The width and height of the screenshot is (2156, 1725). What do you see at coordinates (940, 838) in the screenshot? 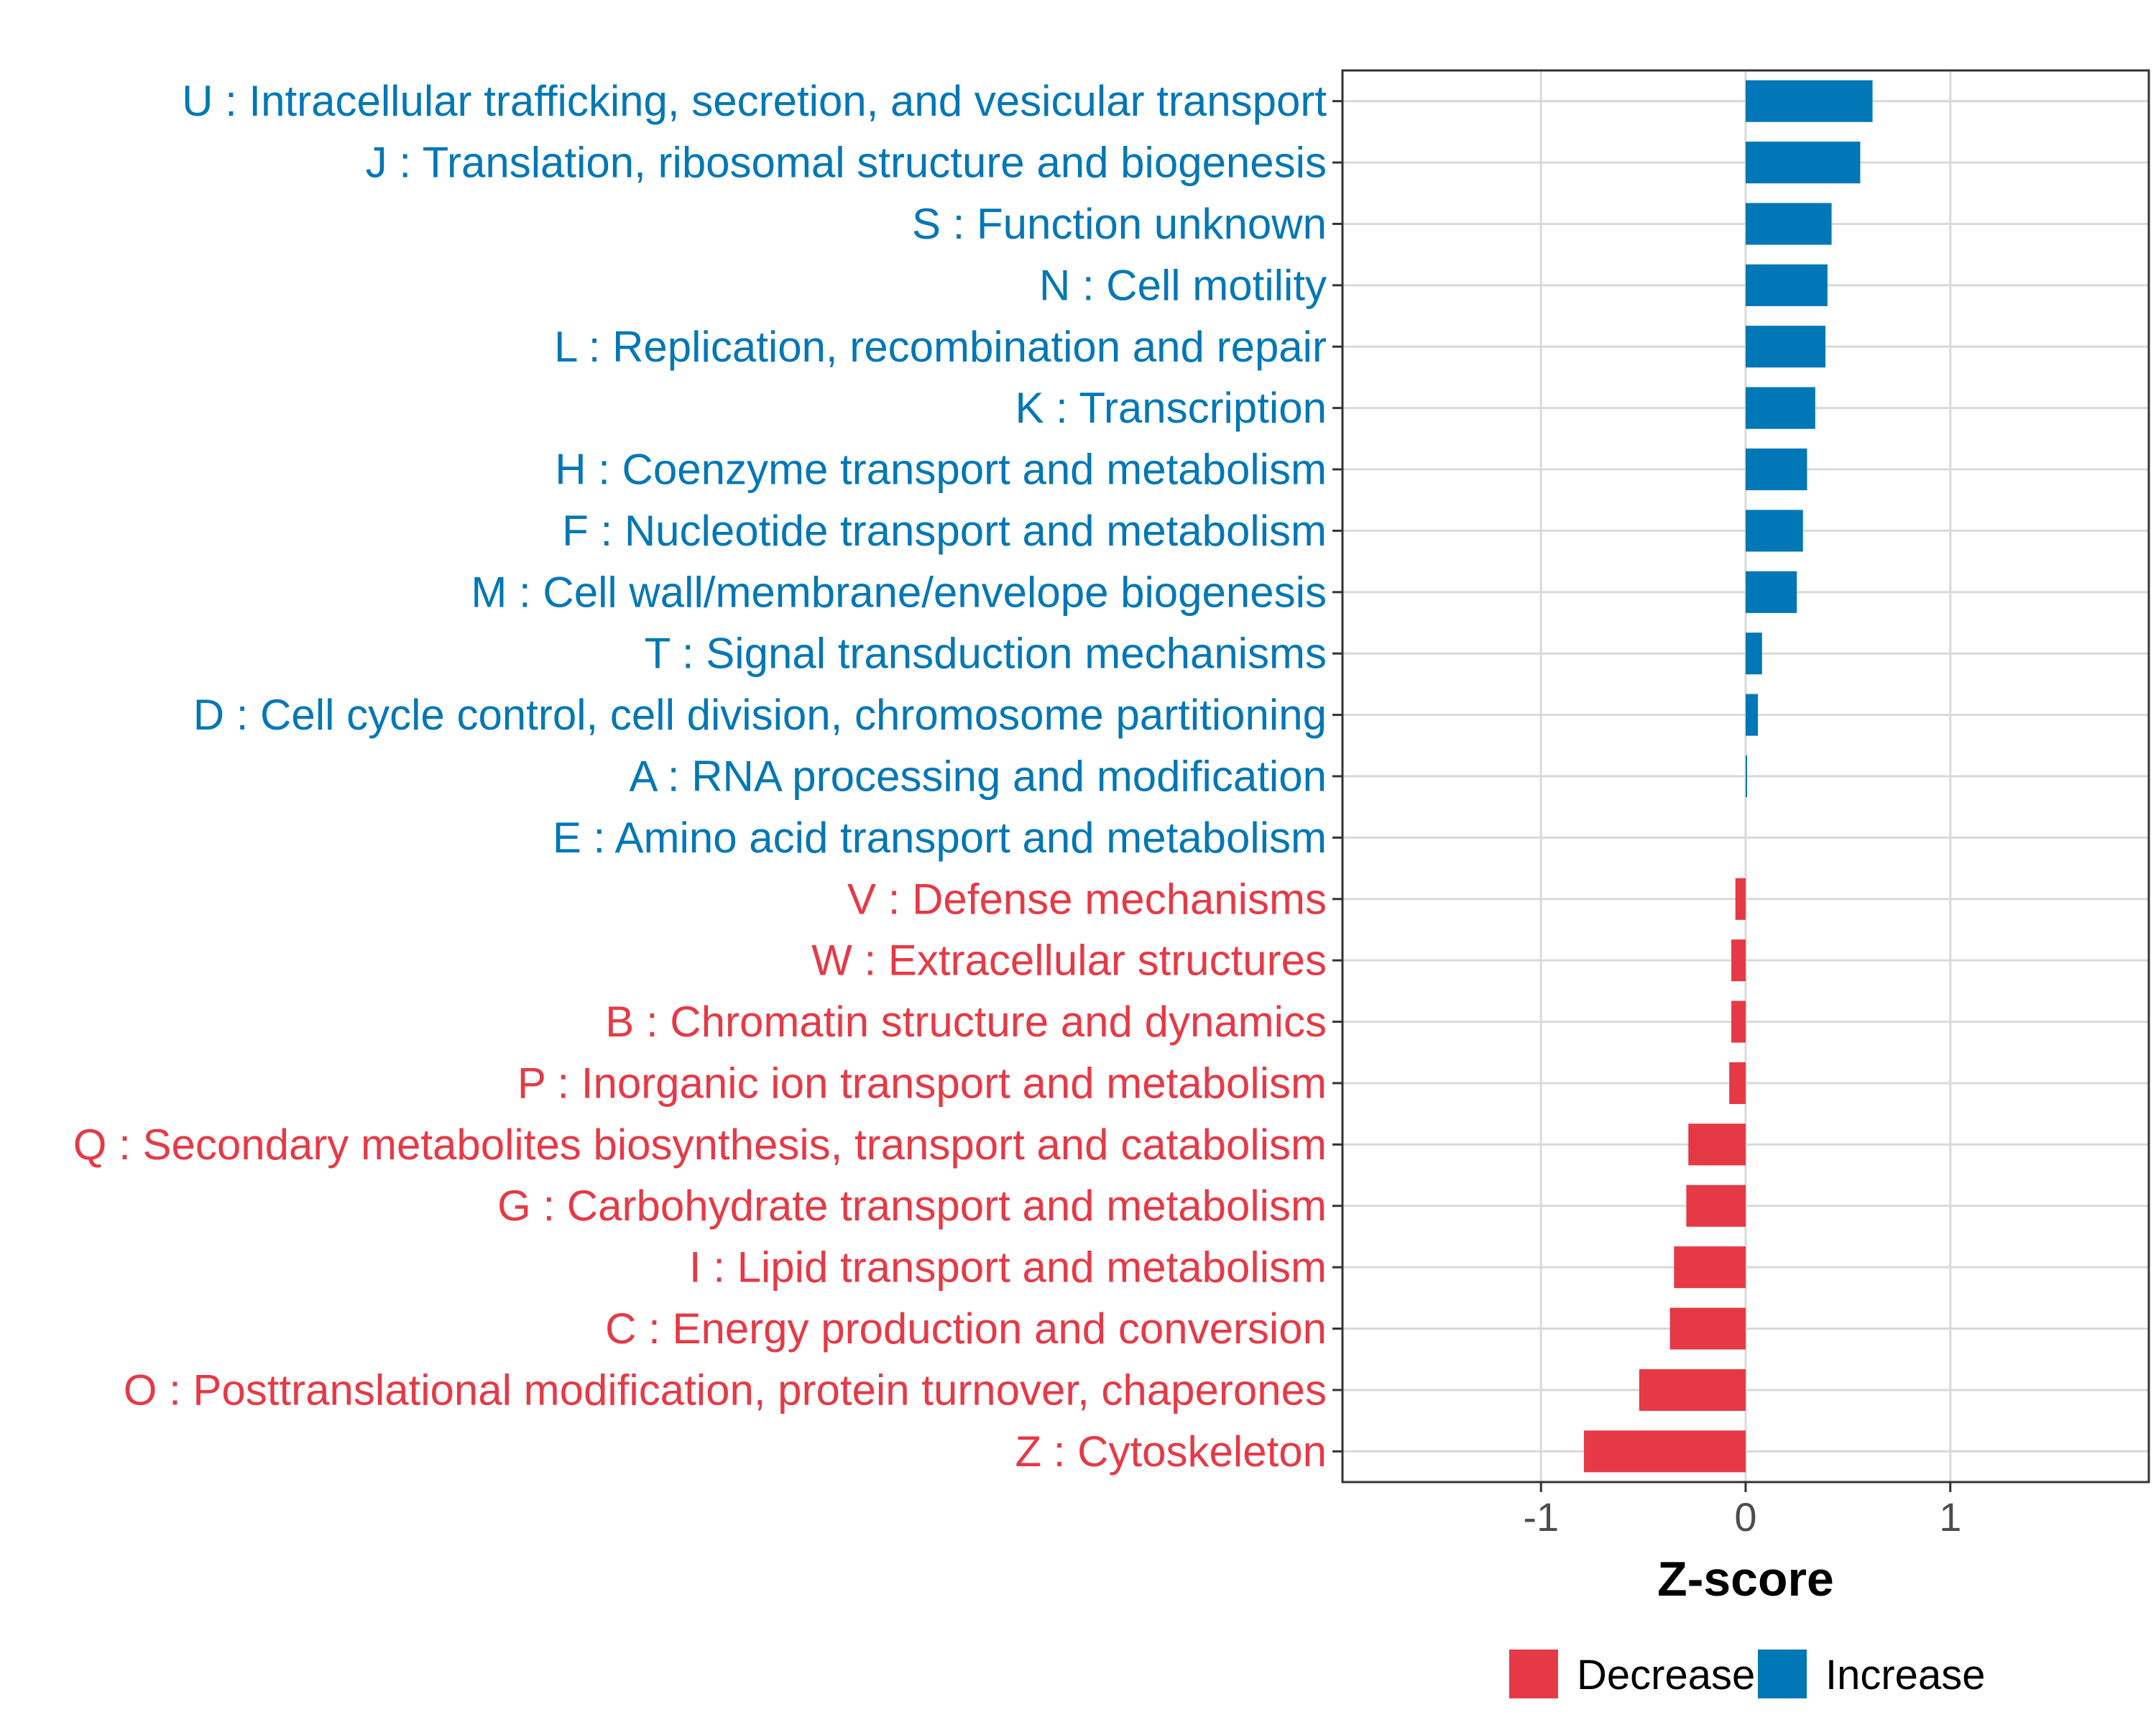
I see `y-tick-label: E : Amino acid transport and metabolism` at bounding box center [940, 838].